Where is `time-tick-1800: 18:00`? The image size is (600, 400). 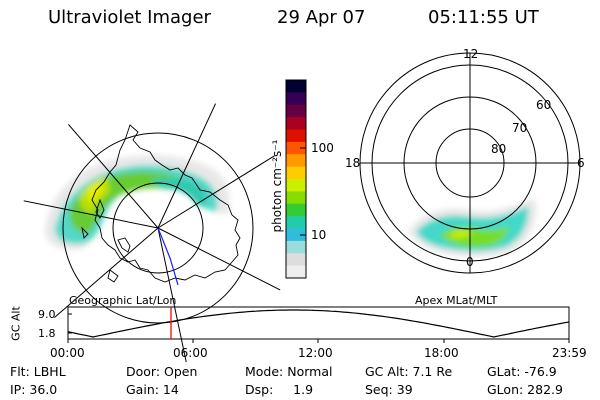
time-tick-1800: 18:00 is located at coordinates (441, 353).